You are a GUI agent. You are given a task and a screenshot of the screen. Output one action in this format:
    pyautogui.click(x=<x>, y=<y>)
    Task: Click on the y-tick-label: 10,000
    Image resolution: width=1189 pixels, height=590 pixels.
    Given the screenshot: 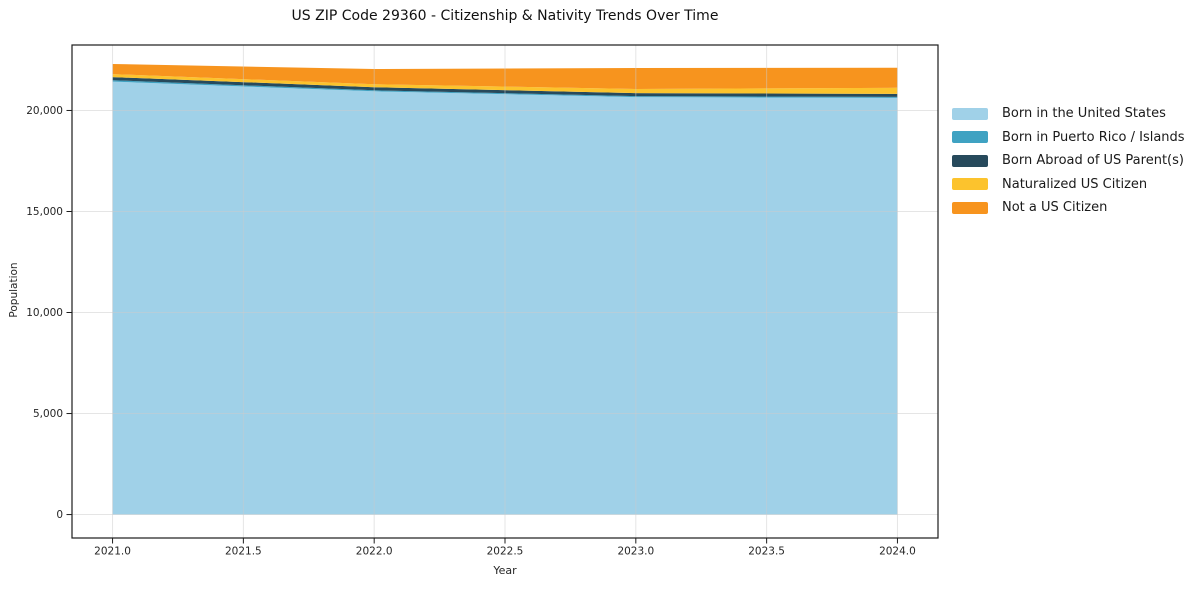 What is the action you would take?
    pyautogui.click(x=44, y=313)
    